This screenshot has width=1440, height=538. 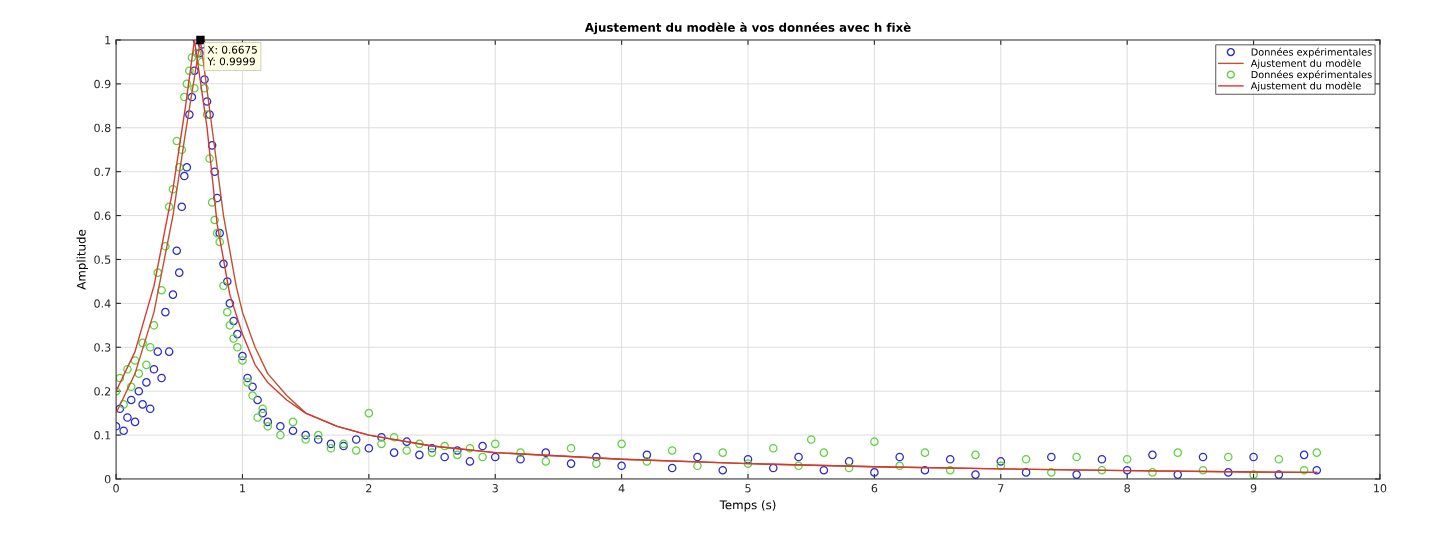 I want to click on x-tick-label: 5, so click(x=748, y=488).